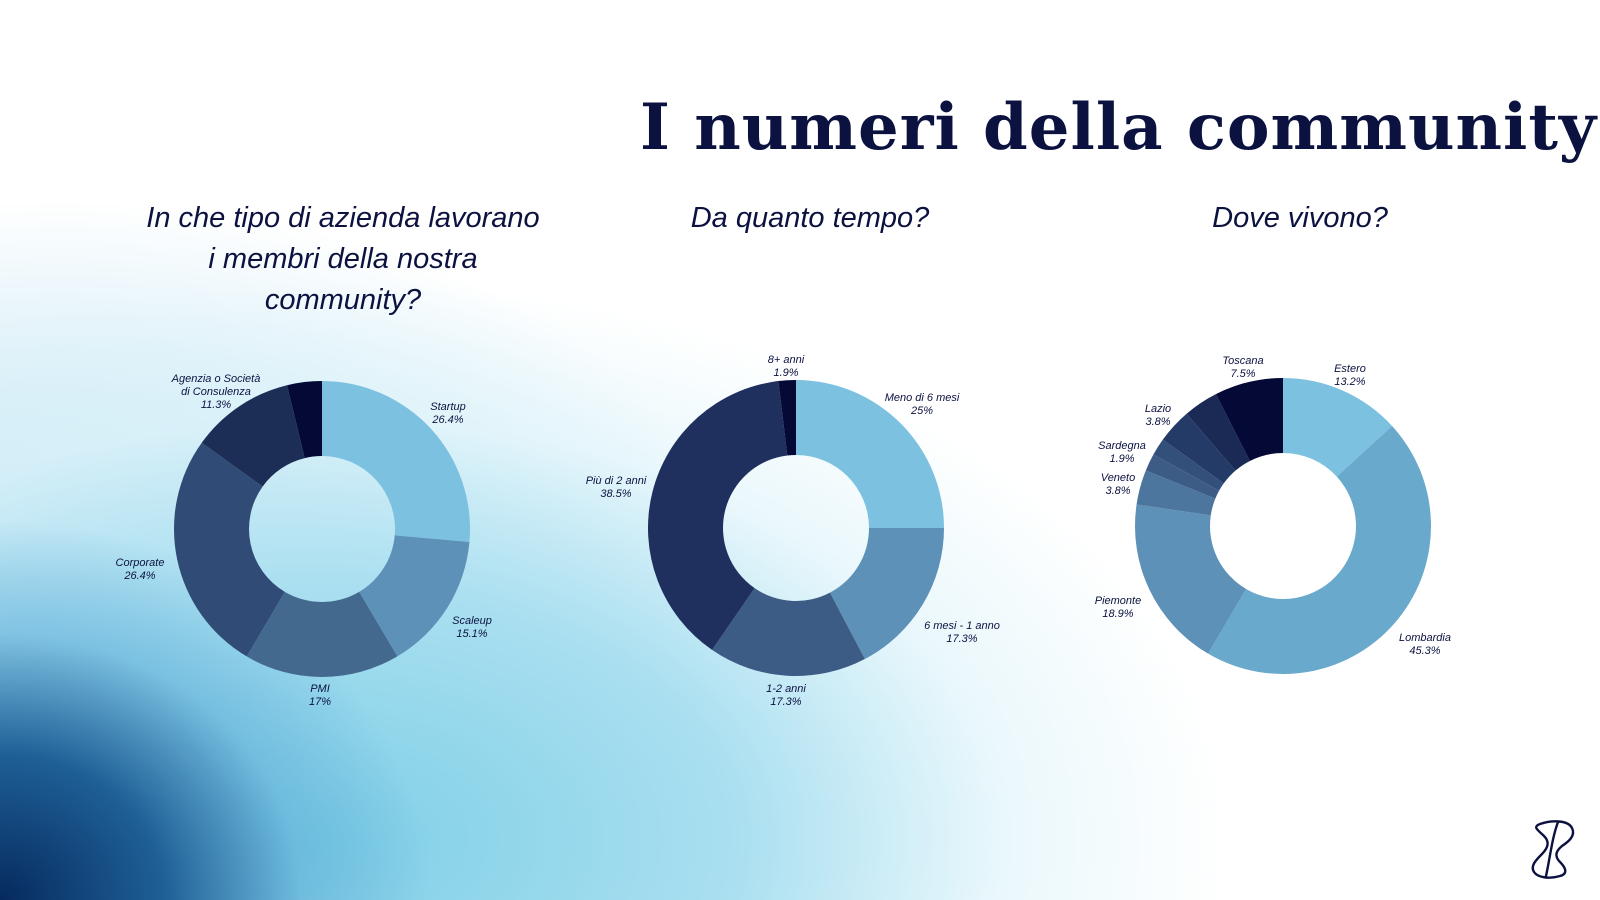  What do you see at coordinates (962, 632) in the screenshot?
I see `slice-label: 6 mesi - 1 anno 17.3%` at bounding box center [962, 632].